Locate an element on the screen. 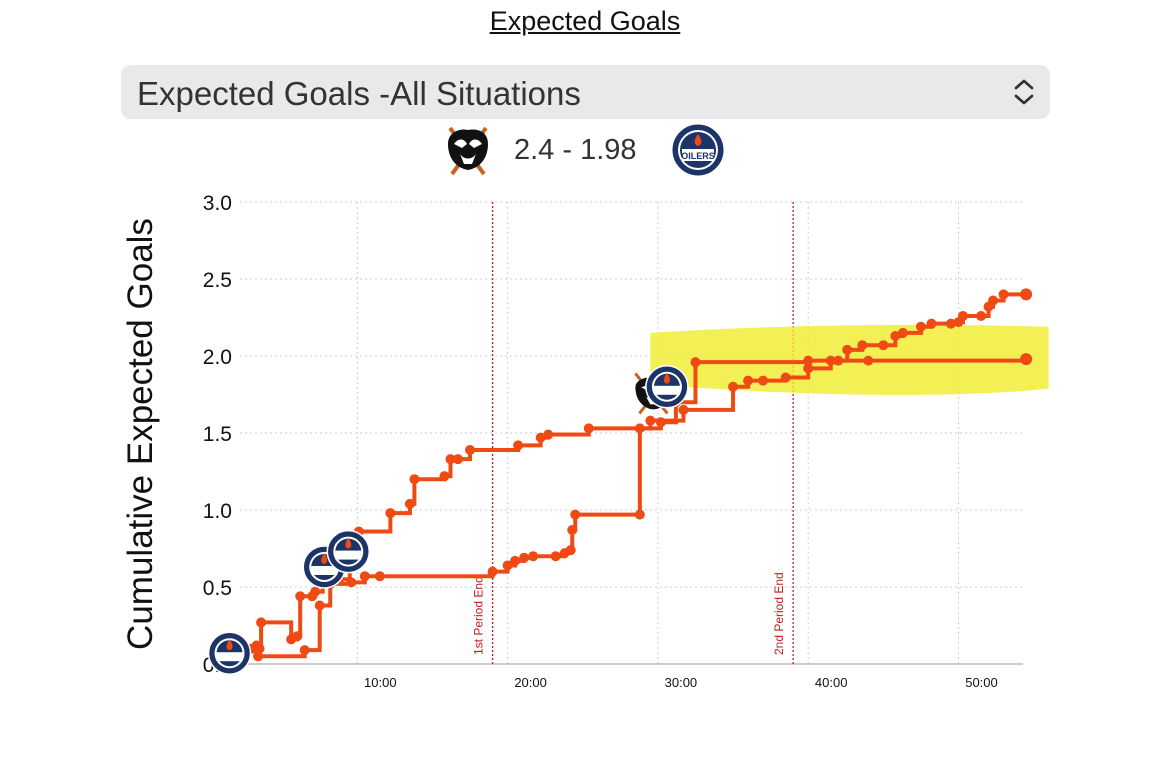 Image resolution: width=1170 pixels, height=772 pixels. situation-select: Expected Goals -All Situations is located at coordinates (585, 92).